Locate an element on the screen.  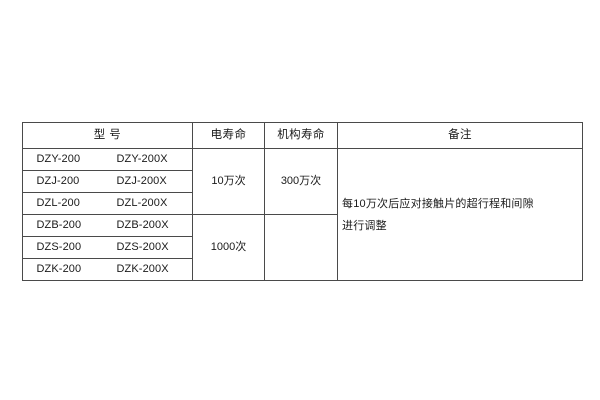
table-row: DZL-200 DZL-200X is located at coordinates (302, 203).